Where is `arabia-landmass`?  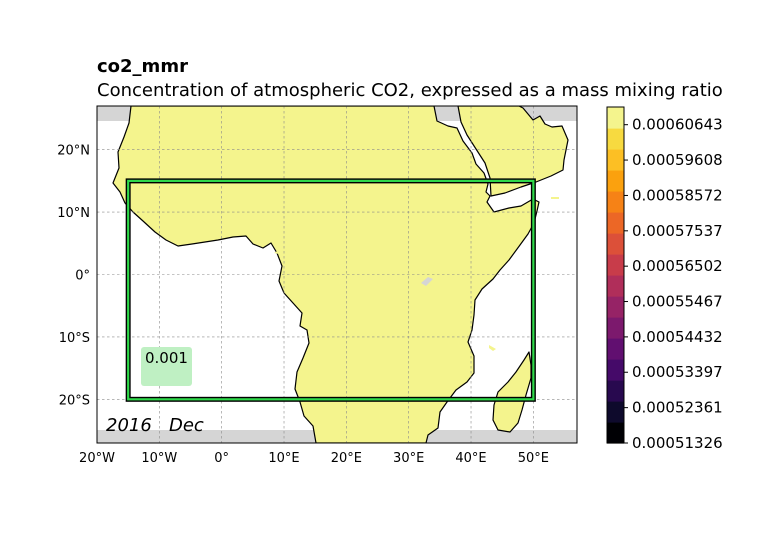
arabia-landmass is located at coordinates (513, 151).